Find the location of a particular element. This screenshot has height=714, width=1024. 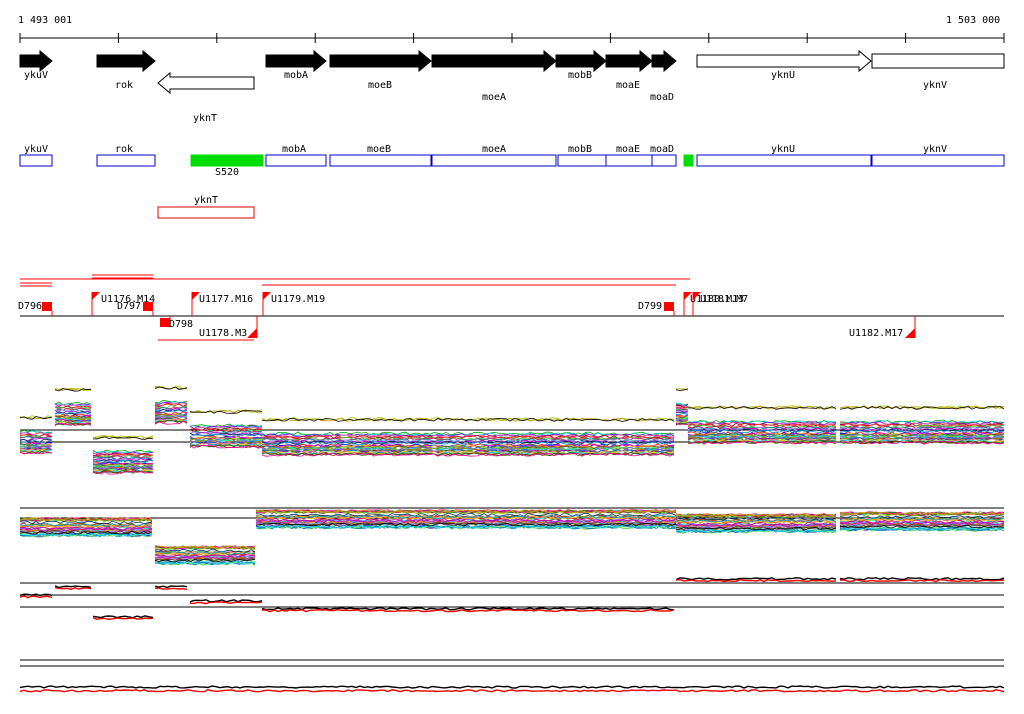

annotation-box-moeB is located at coordinates (380, 160).